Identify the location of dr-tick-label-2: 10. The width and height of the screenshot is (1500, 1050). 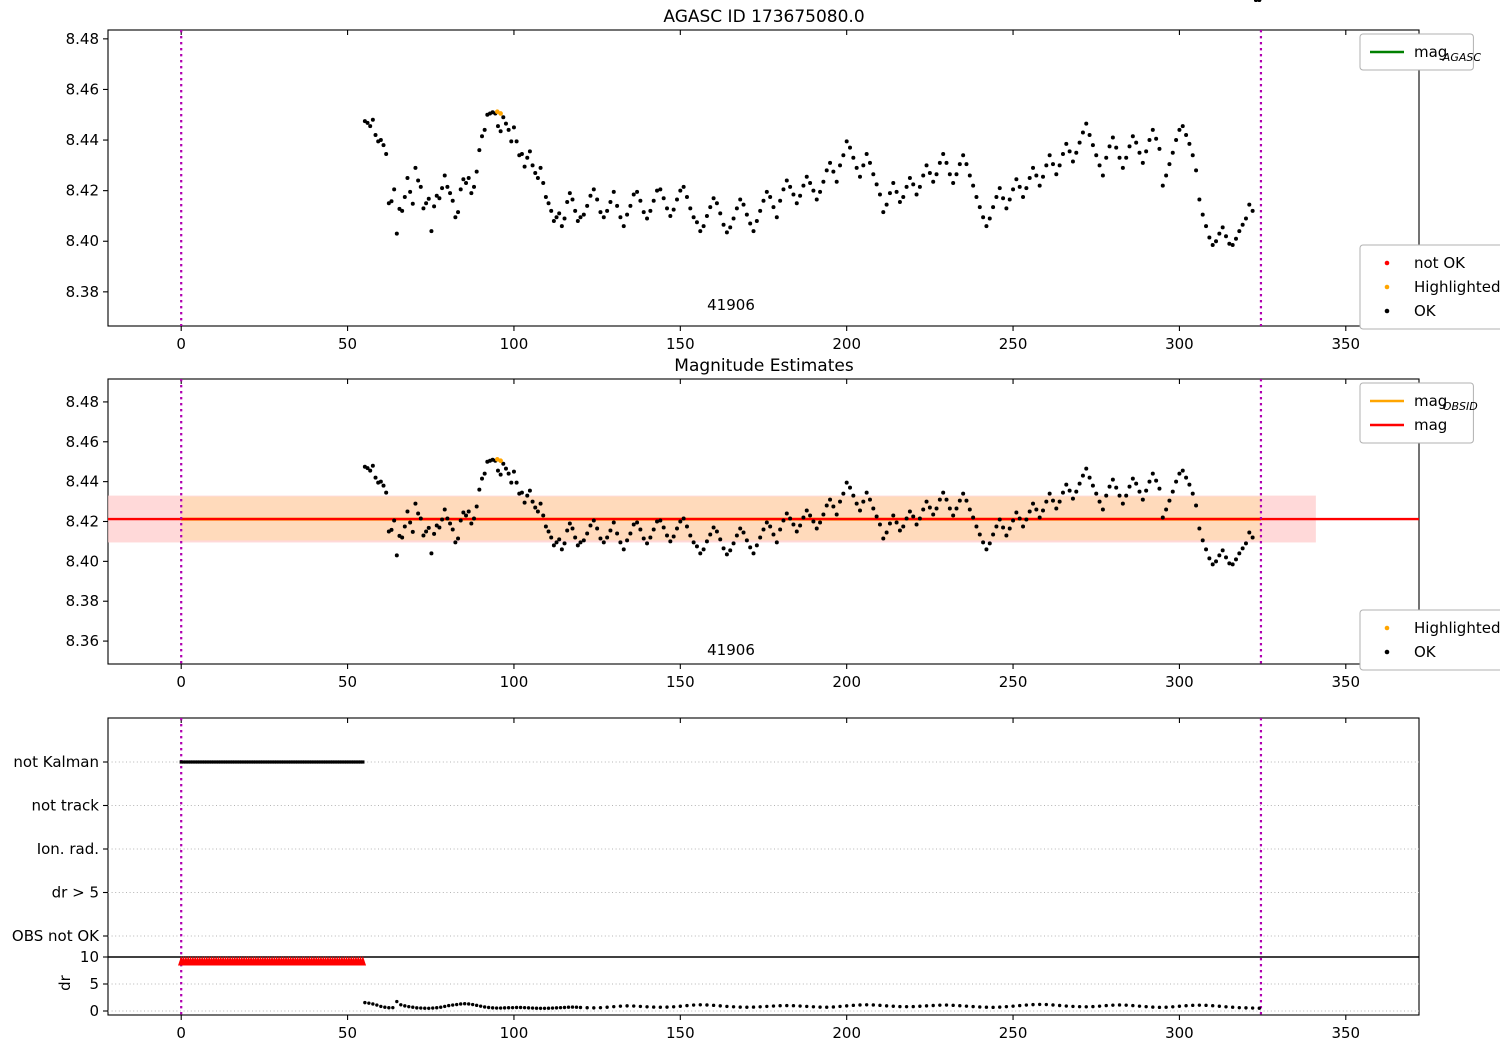
(89, 957).